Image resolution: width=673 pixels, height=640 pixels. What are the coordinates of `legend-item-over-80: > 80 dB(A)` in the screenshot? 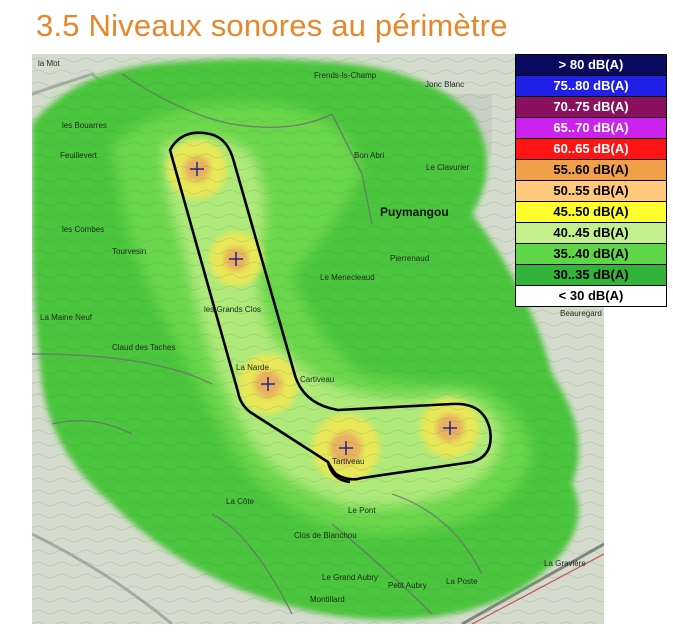 It's located at (591, 65).